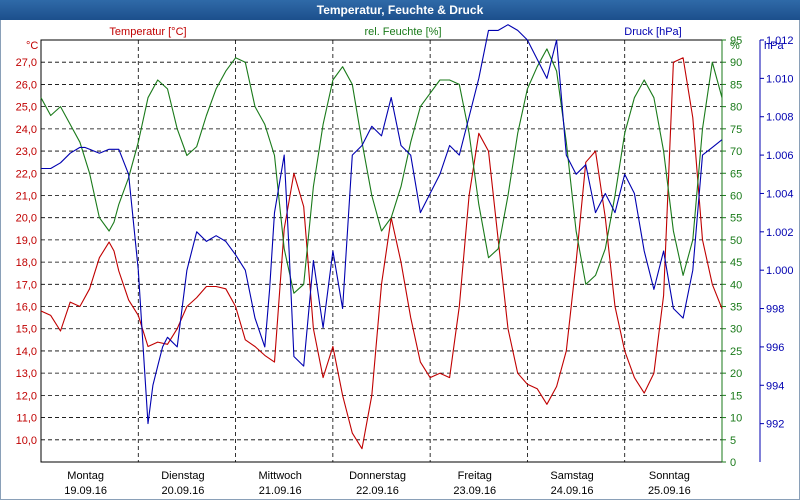 Image resolution: width=800 pixels, height=500 pixels. I want to click on window-title: Temperatur, Feuchte & Druck, so click(400, 10).